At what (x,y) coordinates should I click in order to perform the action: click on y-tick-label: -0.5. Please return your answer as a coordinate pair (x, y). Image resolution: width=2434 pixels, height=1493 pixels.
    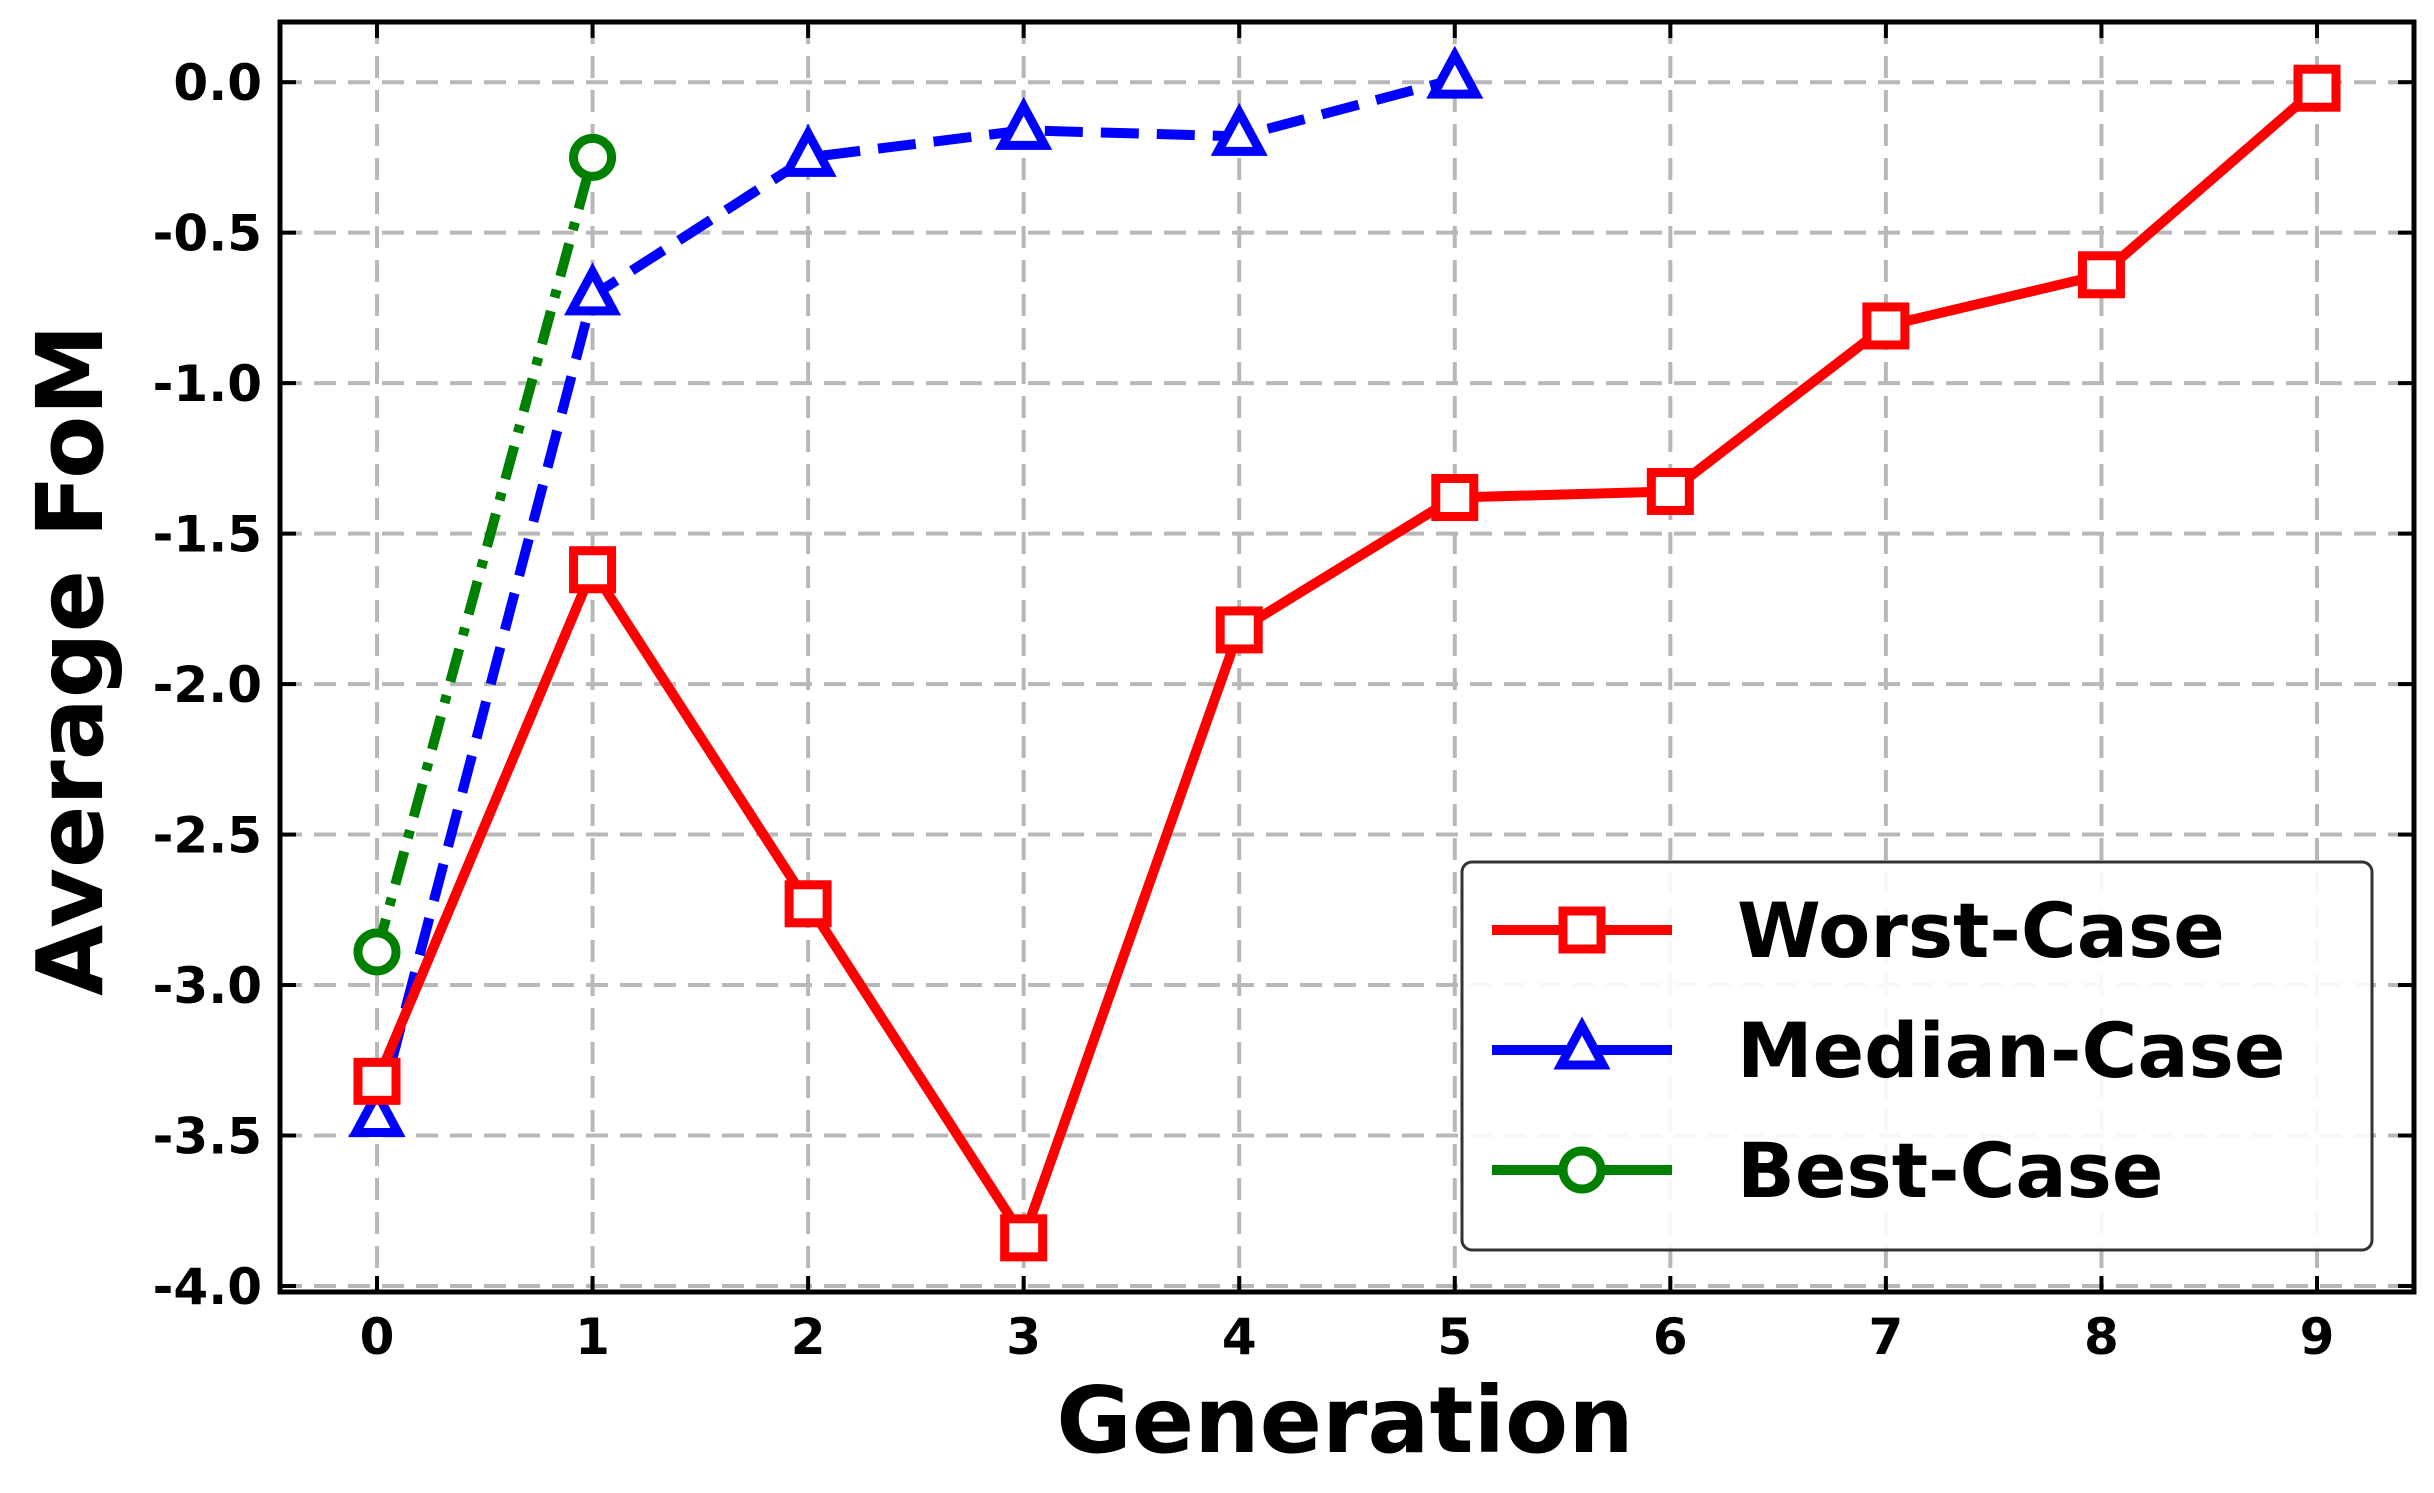
    Looking at the image, I should click on (207, 234).